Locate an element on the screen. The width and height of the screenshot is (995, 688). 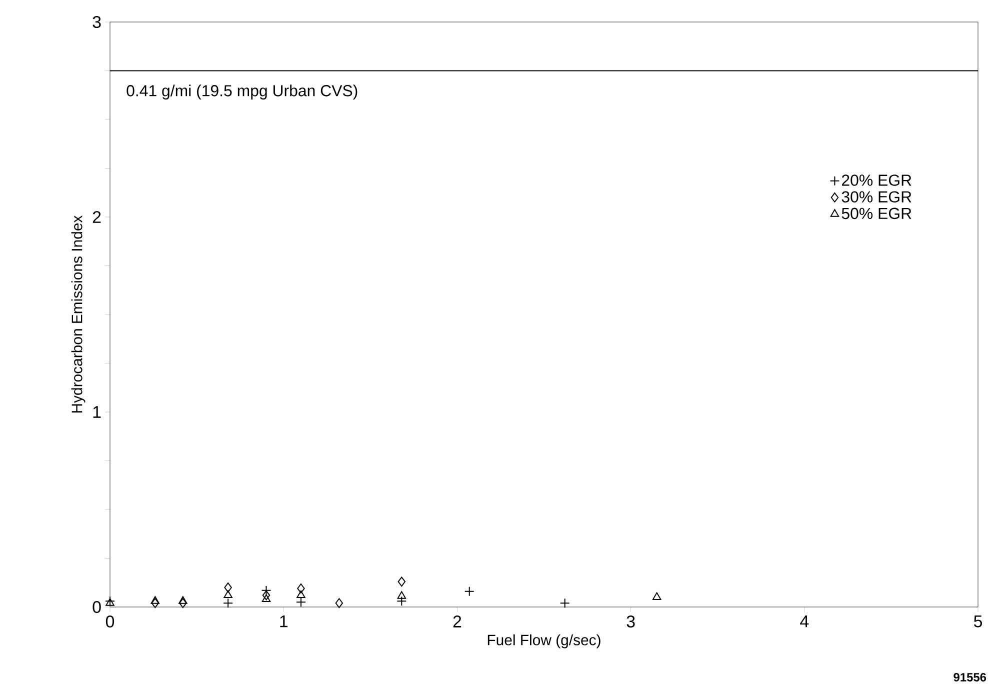
y-tick-label: 1 is located at coordinates (97, 412).